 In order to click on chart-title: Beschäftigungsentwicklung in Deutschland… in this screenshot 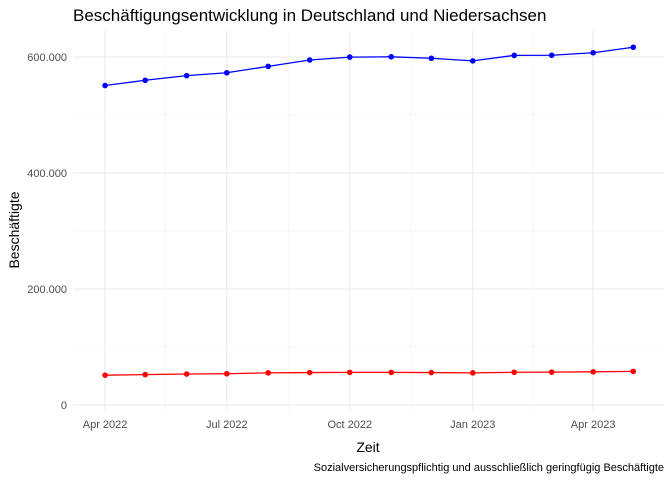, I will do `click(309, 15)`.